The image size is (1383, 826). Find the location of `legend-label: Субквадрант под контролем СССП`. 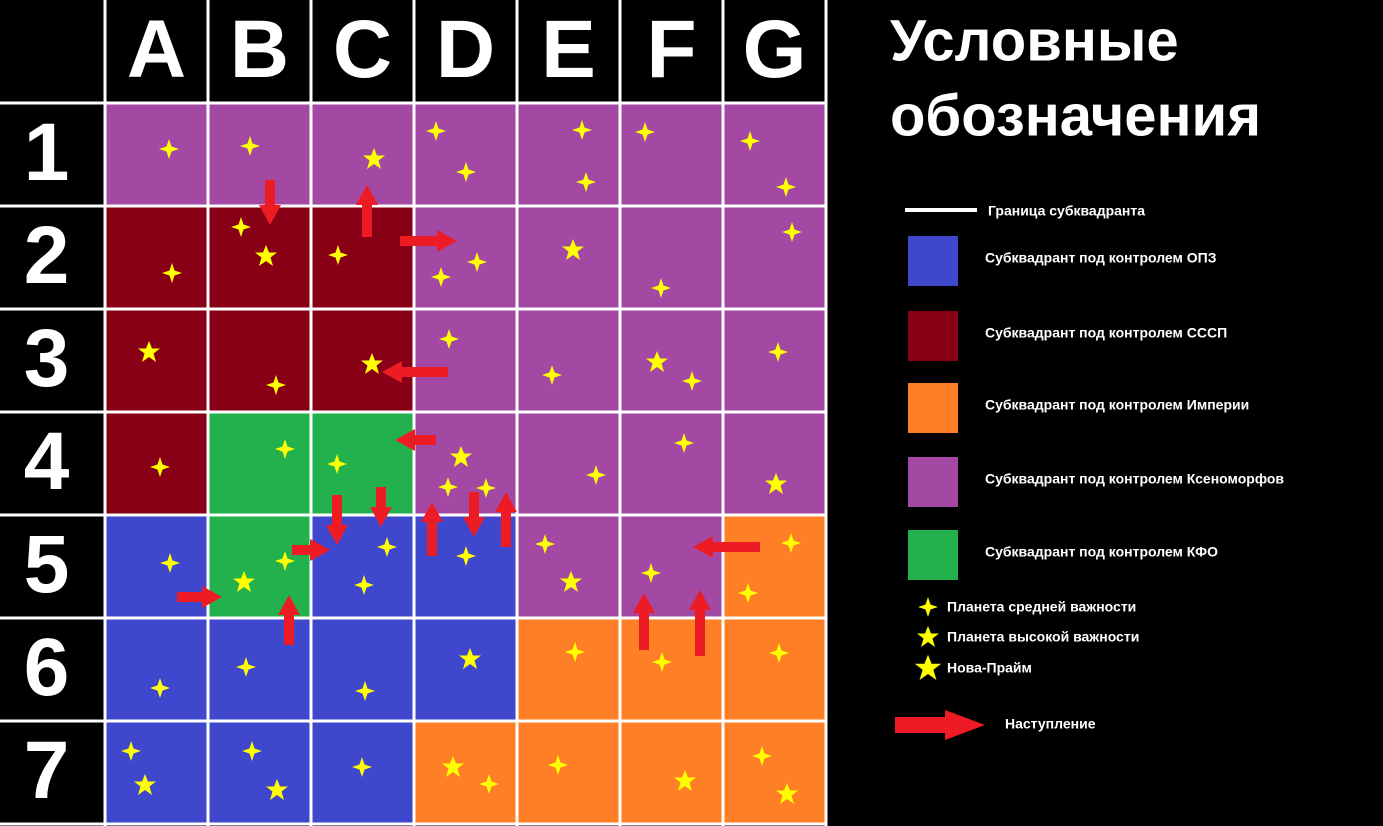

legend-label: Субквадрант под контролем СССП is located at coordinates (1106, 333).